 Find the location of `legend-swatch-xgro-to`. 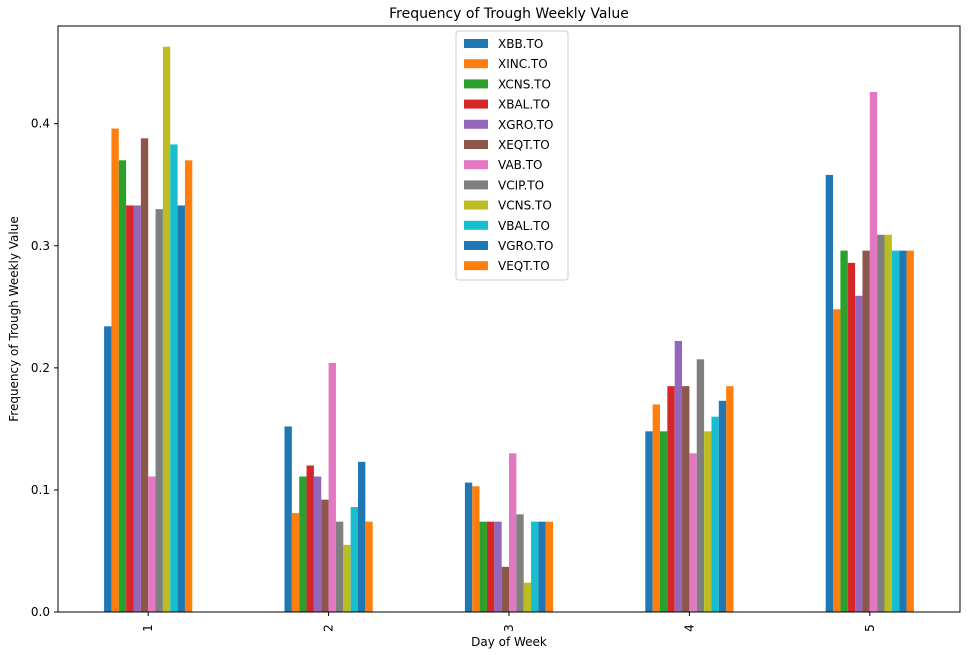

legend-swatch-xgro-to is located at coordinates (476, 124).